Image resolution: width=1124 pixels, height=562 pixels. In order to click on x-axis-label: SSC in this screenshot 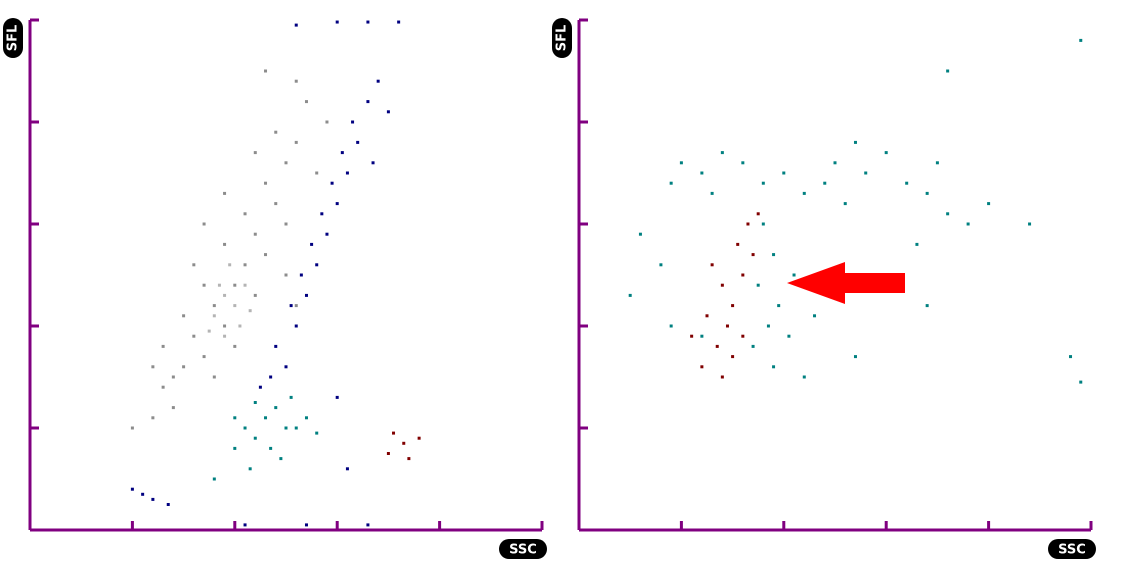, I will do `click(1072, 550)`.